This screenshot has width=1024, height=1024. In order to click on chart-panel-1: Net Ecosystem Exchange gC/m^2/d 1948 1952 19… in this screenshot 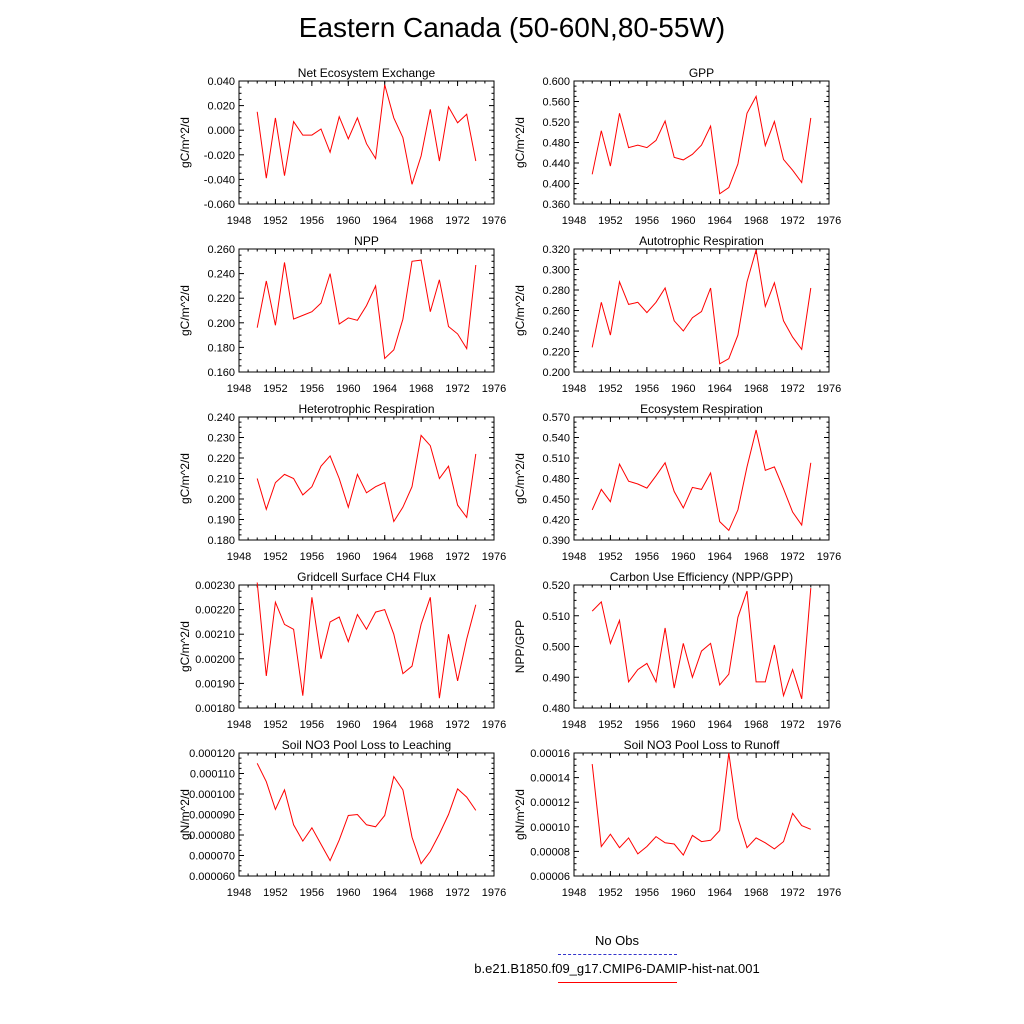, I will do `click(342, 146)`.